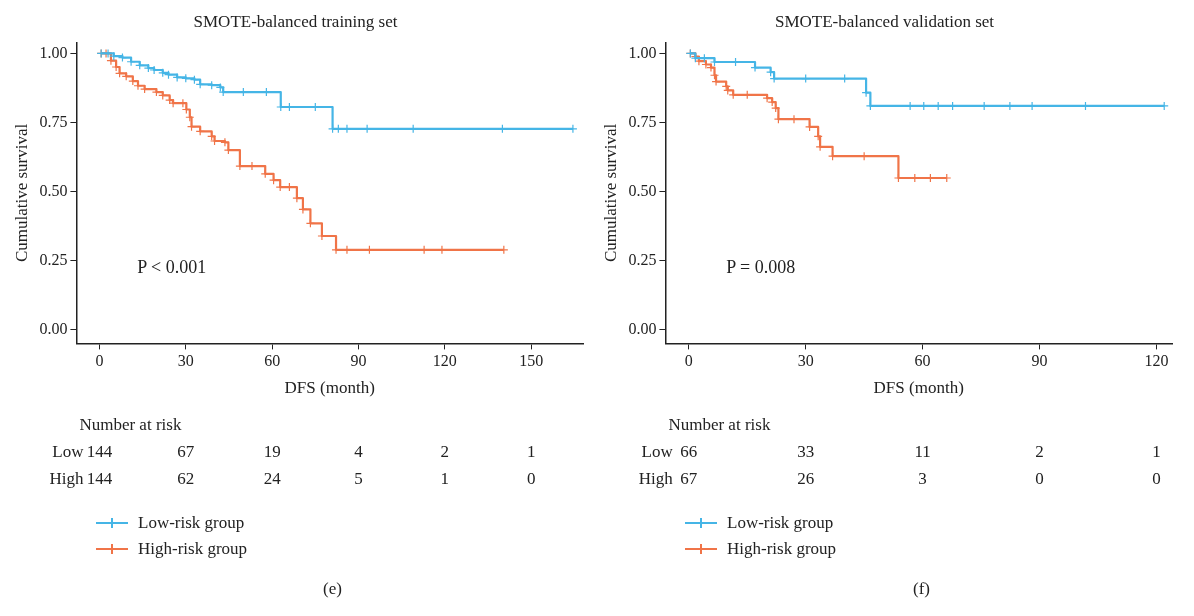 The width and height of the screenshot is (1194, 616). I want to click on text: 5, so click(358, 478).